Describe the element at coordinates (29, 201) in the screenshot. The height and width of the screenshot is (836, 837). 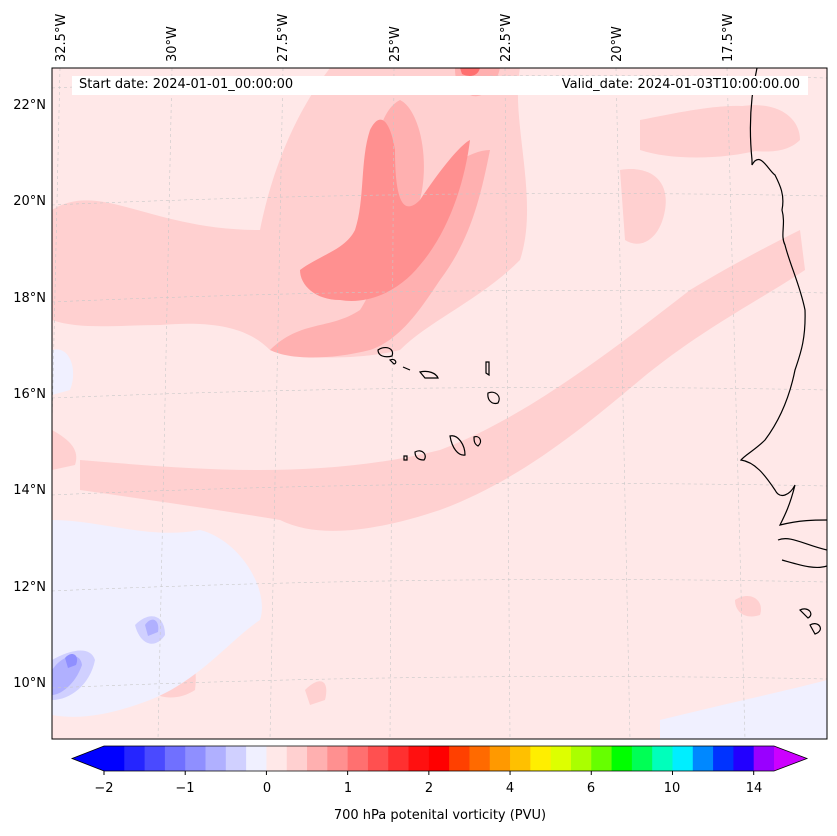
I see `lat-label: 20°N` at that location.